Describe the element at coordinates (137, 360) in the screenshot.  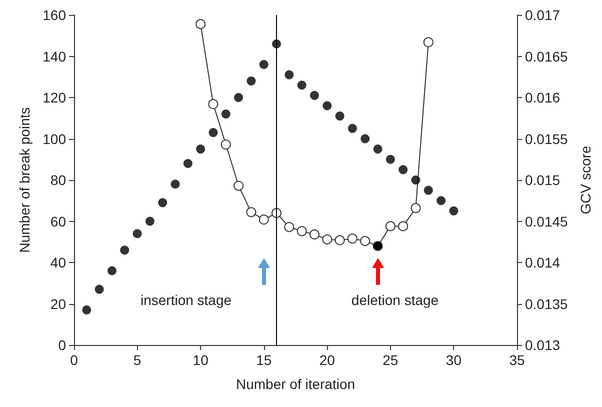
I see `x-tick-label: 5` at that location.